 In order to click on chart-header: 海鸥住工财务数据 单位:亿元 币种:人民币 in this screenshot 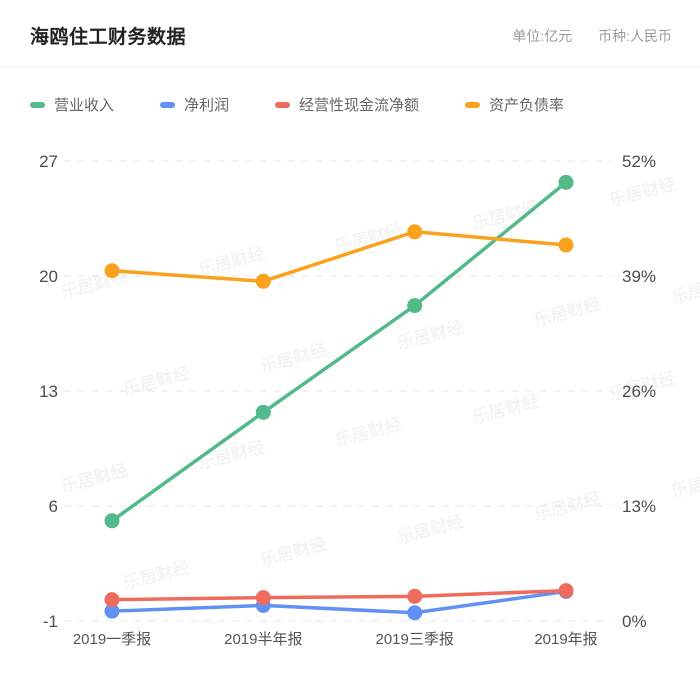, I will do `click(350, 34)`.